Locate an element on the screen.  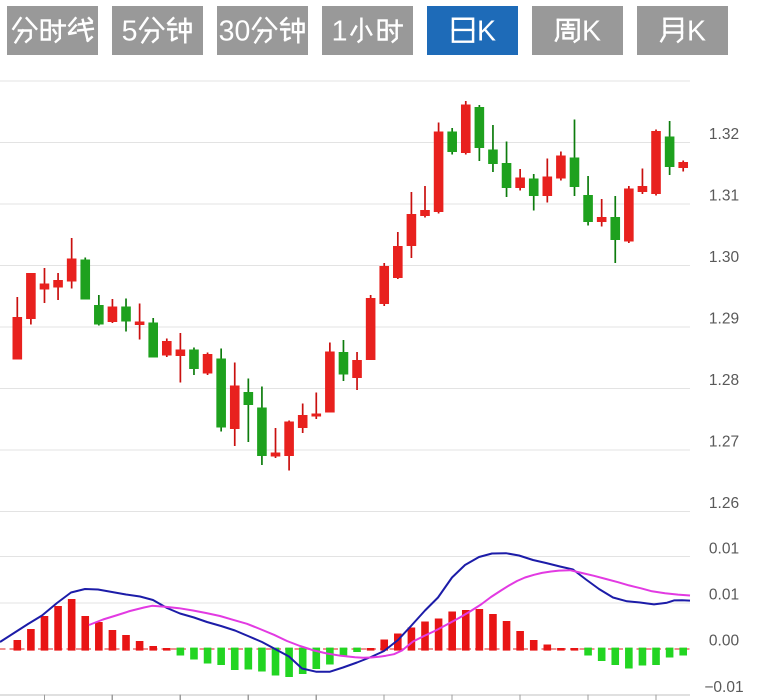
svg-text: 30 is located at coordinates (235, 32).